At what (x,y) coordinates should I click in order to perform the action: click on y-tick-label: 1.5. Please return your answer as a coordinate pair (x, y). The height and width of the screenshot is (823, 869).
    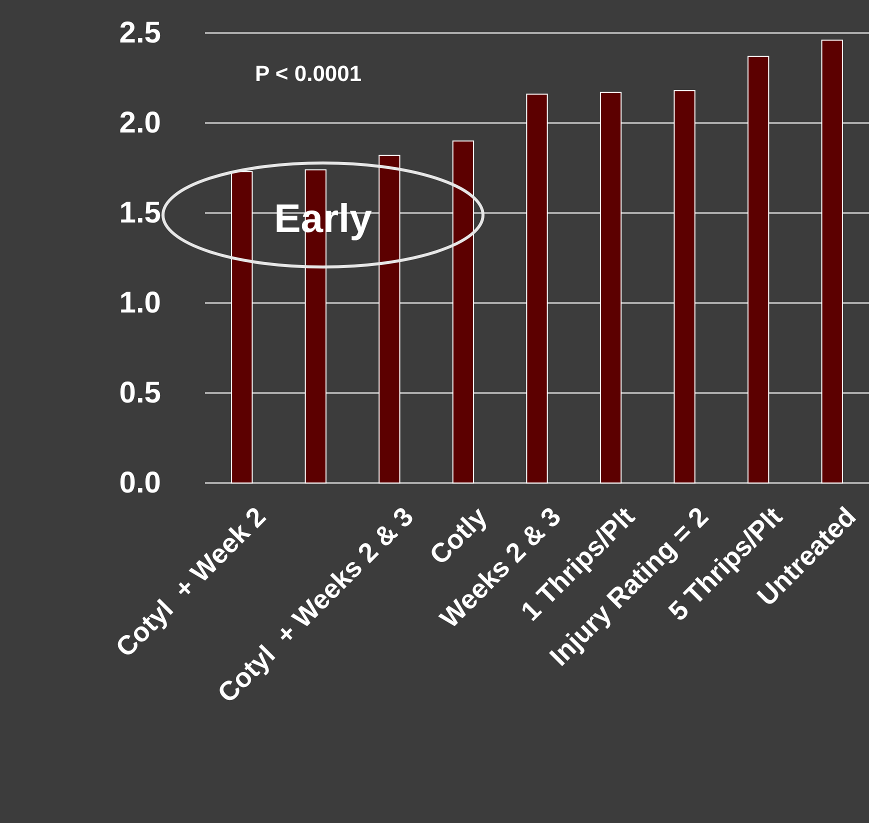
    Looking at the image, I should click on (140, 213).